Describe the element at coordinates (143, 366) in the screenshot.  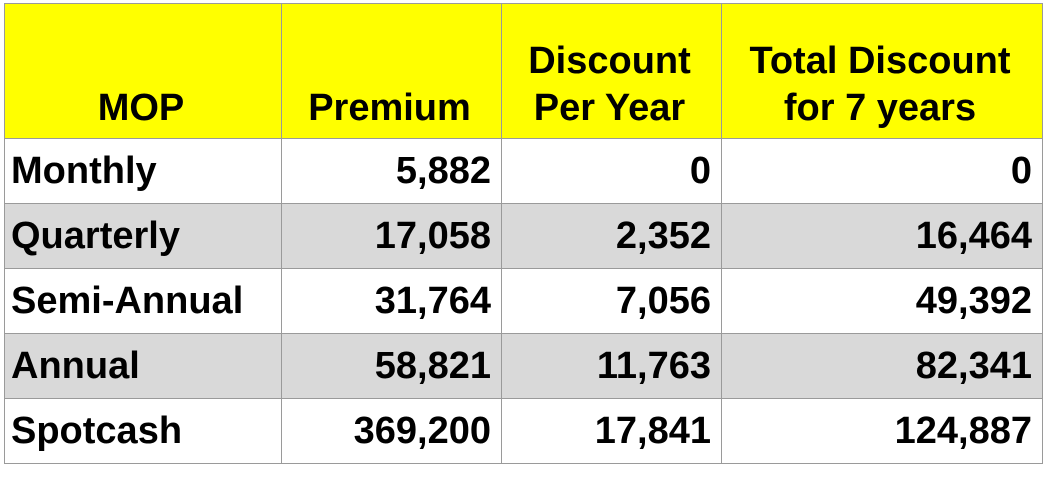
I see `cell-mop: Annual` at that location.